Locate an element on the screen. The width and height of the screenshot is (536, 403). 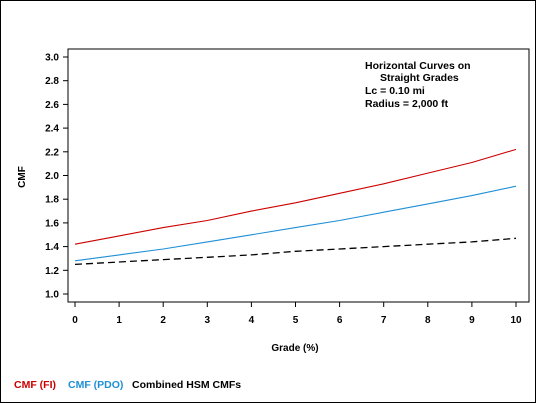
legend-item-pdo: CMF (PDO) is located at coordinates (95, 385).